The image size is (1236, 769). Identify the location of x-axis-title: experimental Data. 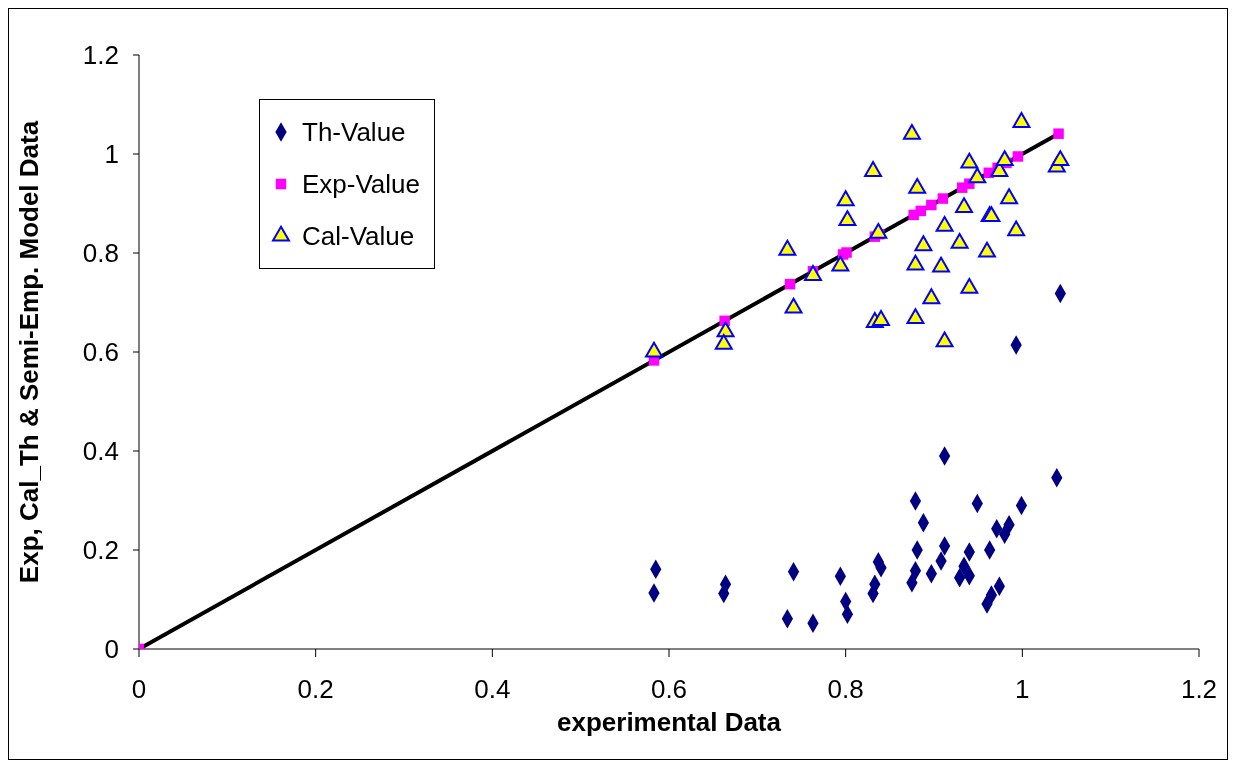
(669, 722).